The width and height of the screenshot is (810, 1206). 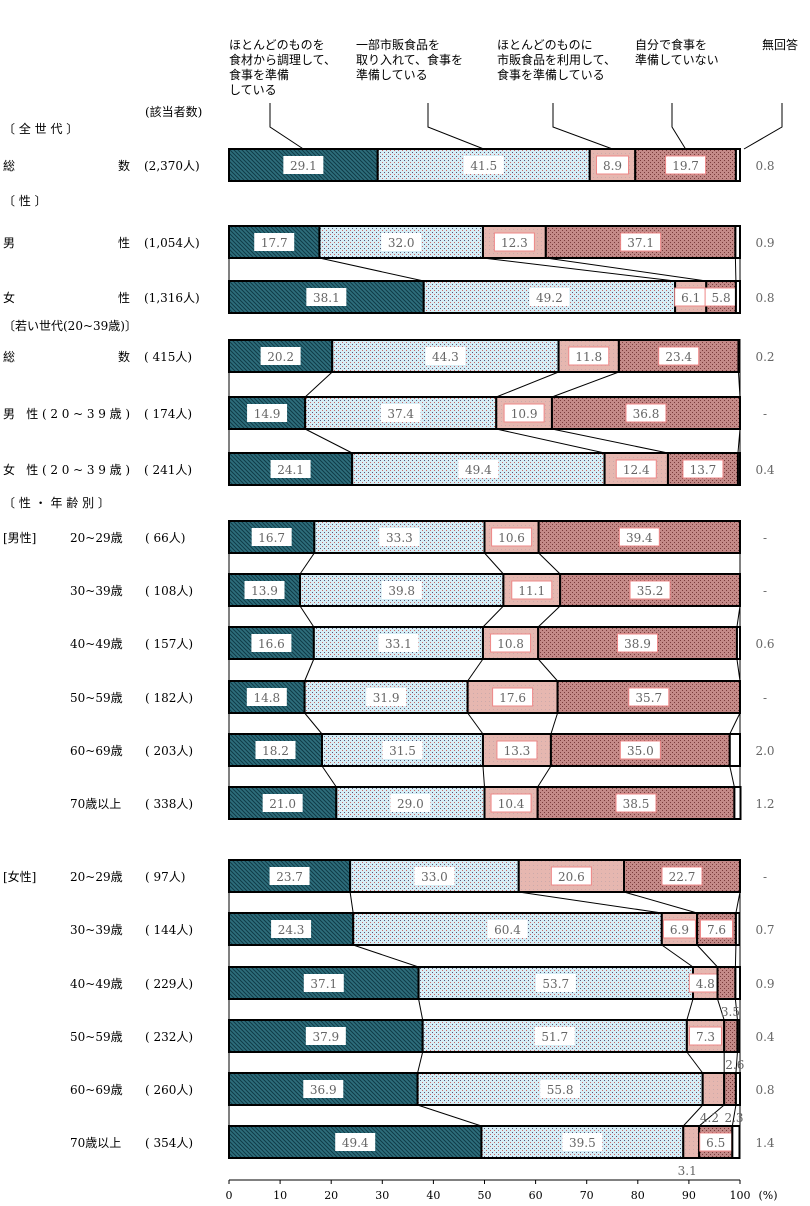 I want to click on x-tick-label: 50, so click(x=485, y=1195).